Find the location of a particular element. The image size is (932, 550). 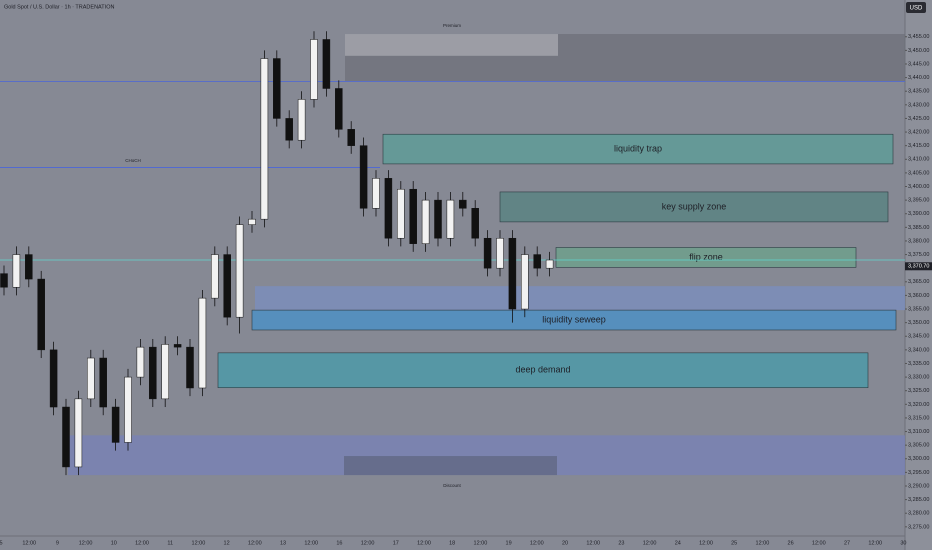

x-tick-label: 27 is located at coordinates (847, 543).